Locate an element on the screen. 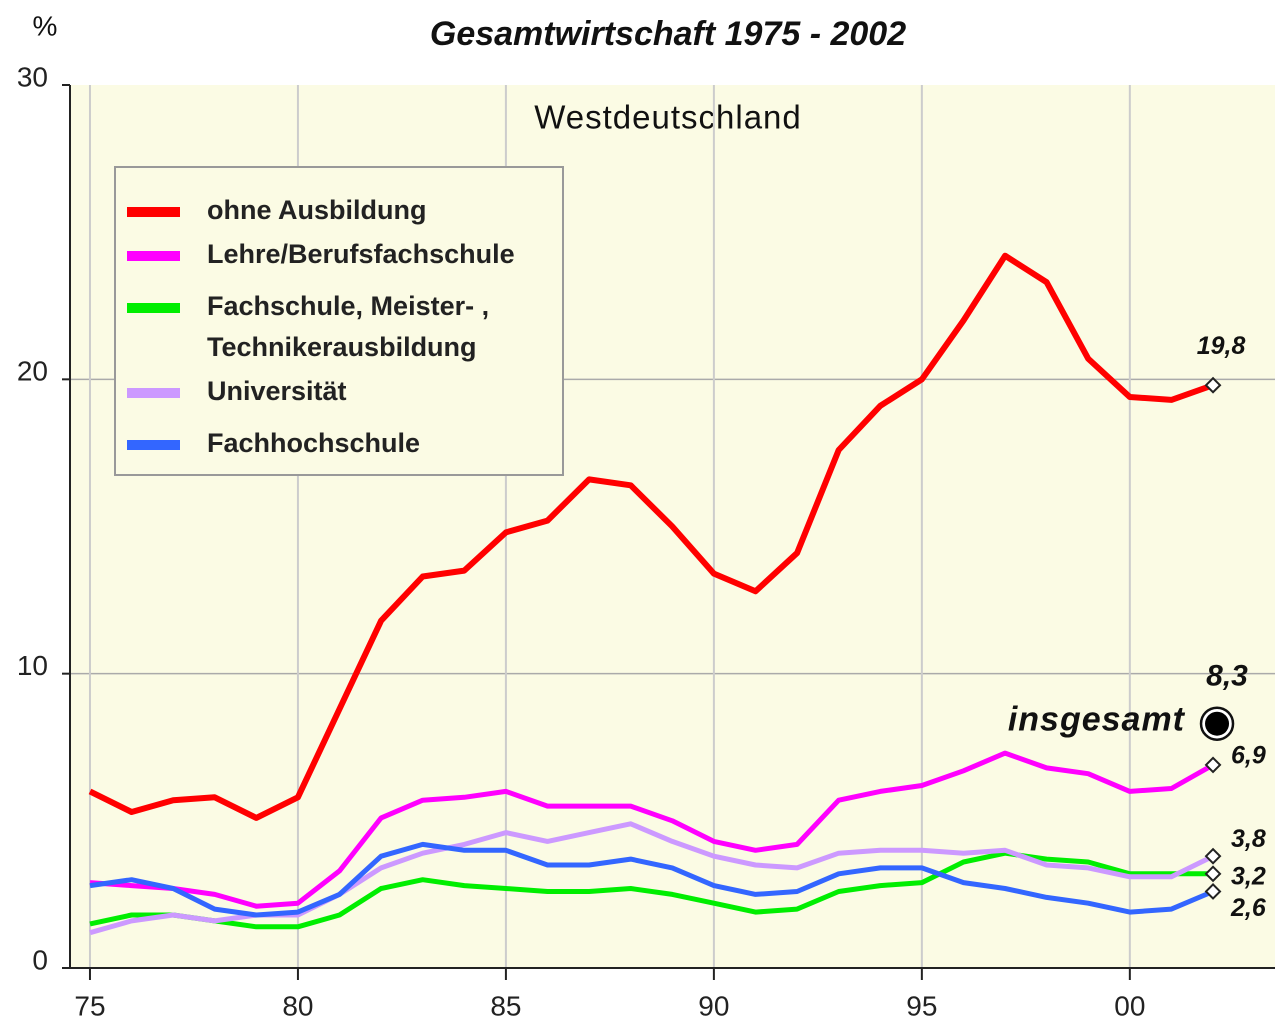  chart-title: Gesamtwirtschaft 1975 - 2002 is located at coordinates (668, 34).